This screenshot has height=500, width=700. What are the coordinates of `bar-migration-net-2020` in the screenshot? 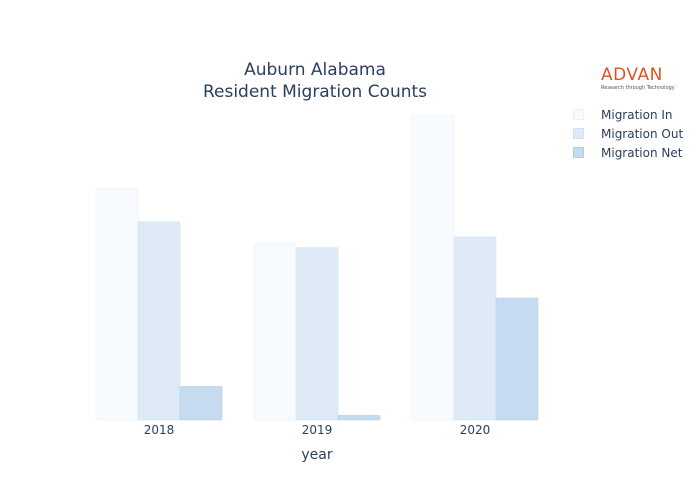 It's located at (517, 359).